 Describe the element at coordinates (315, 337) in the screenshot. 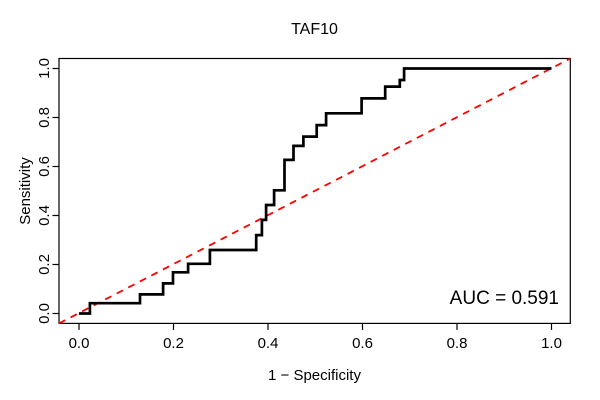

I see `x-axis: 0.0 0.2 0.4 0.6 0.8 1.0` at that location.